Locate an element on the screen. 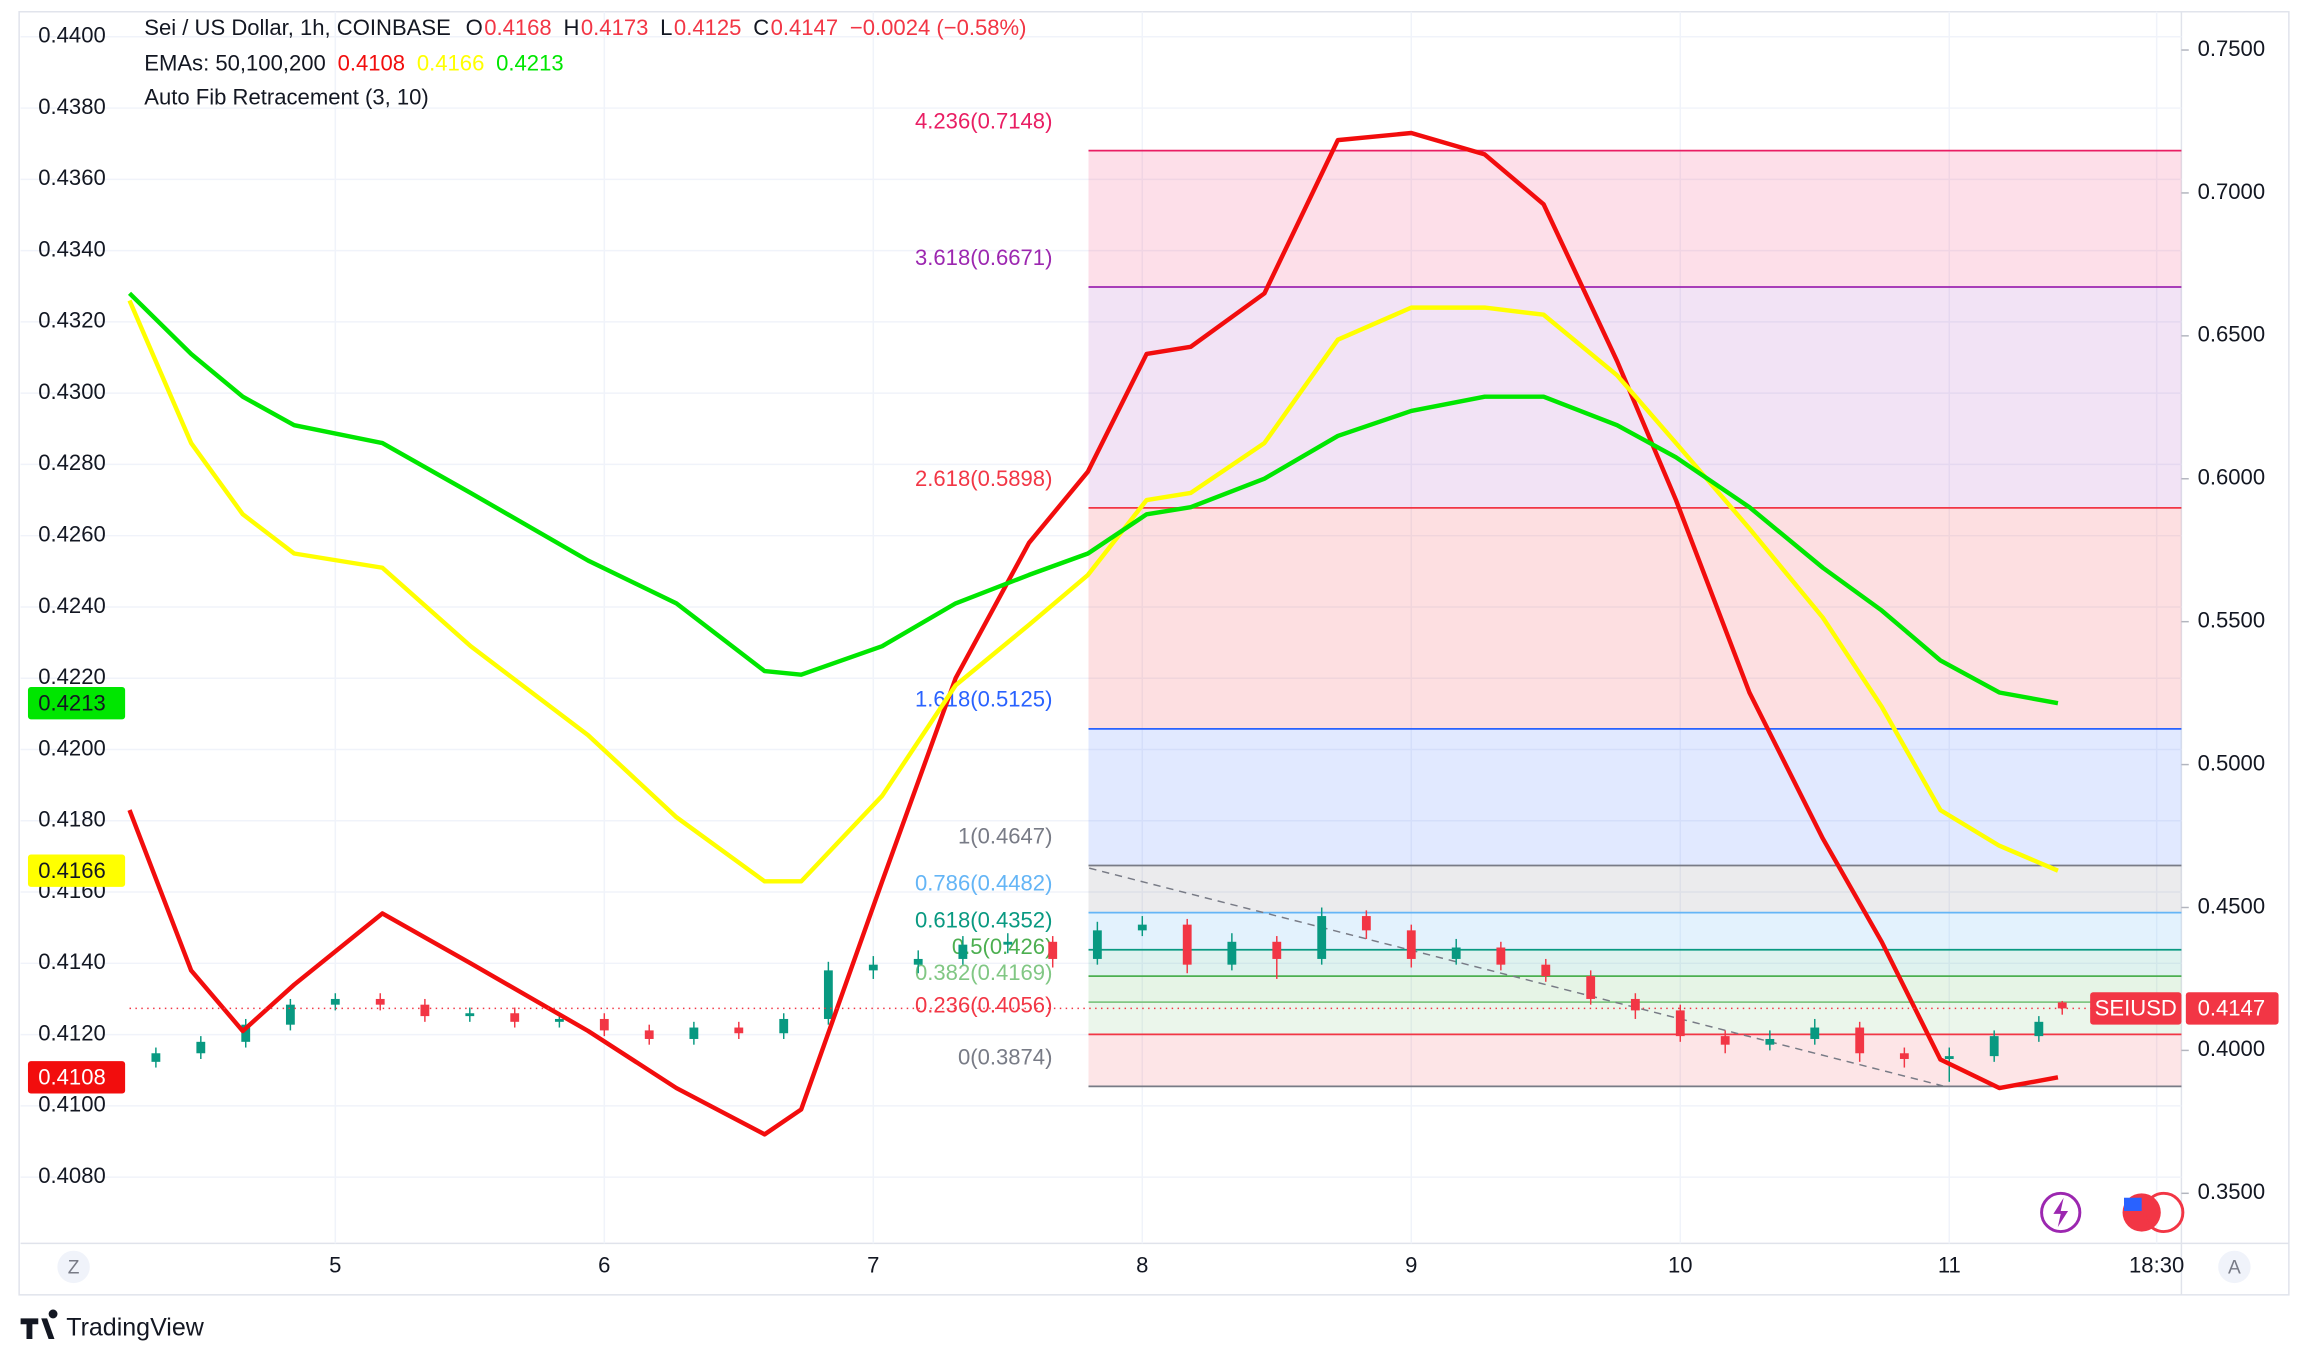  fib-label: 4.236(0.7148) is located at coordinates (983, 121).